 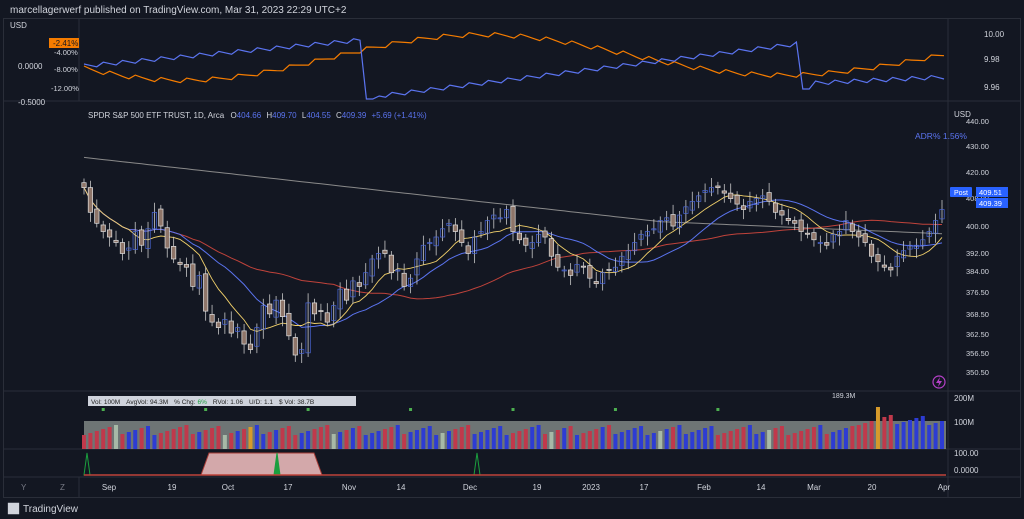 I want to click on axis-btn-y: Y, so click(x=24, y=487).